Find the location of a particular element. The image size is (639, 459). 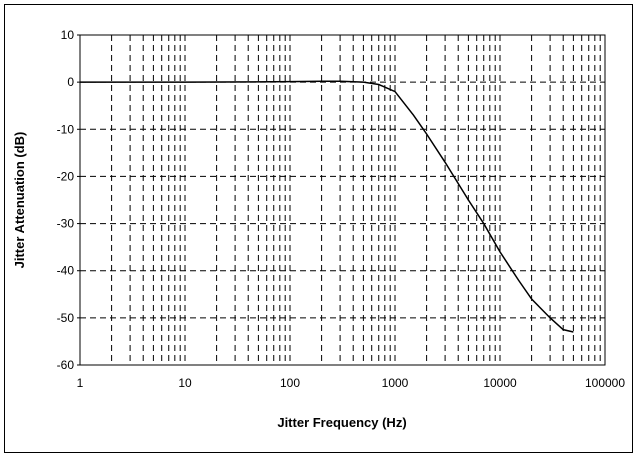

y-tick-label: -40 is located at coordinates (66, 271).